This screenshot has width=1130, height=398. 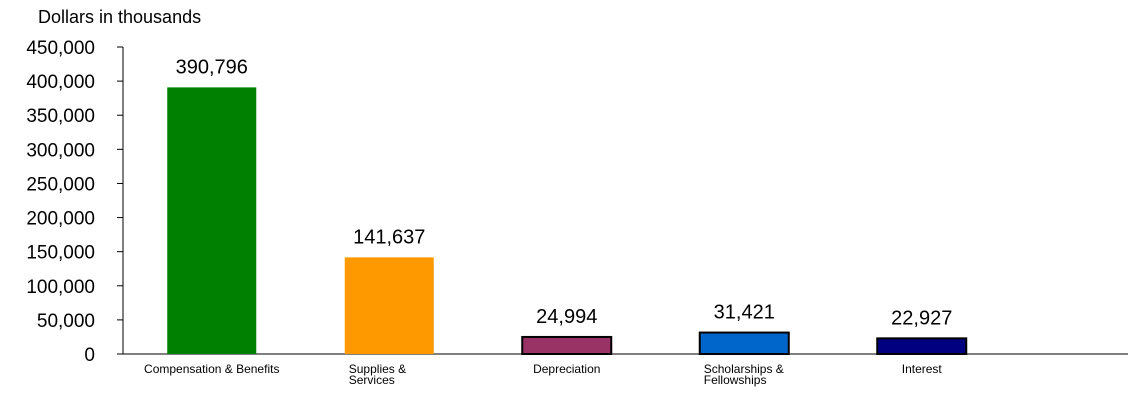 What do you see at coordinates (212, 67) in the screenshot?
I see `data-label: 390,796` at bounding box center [212, 67].